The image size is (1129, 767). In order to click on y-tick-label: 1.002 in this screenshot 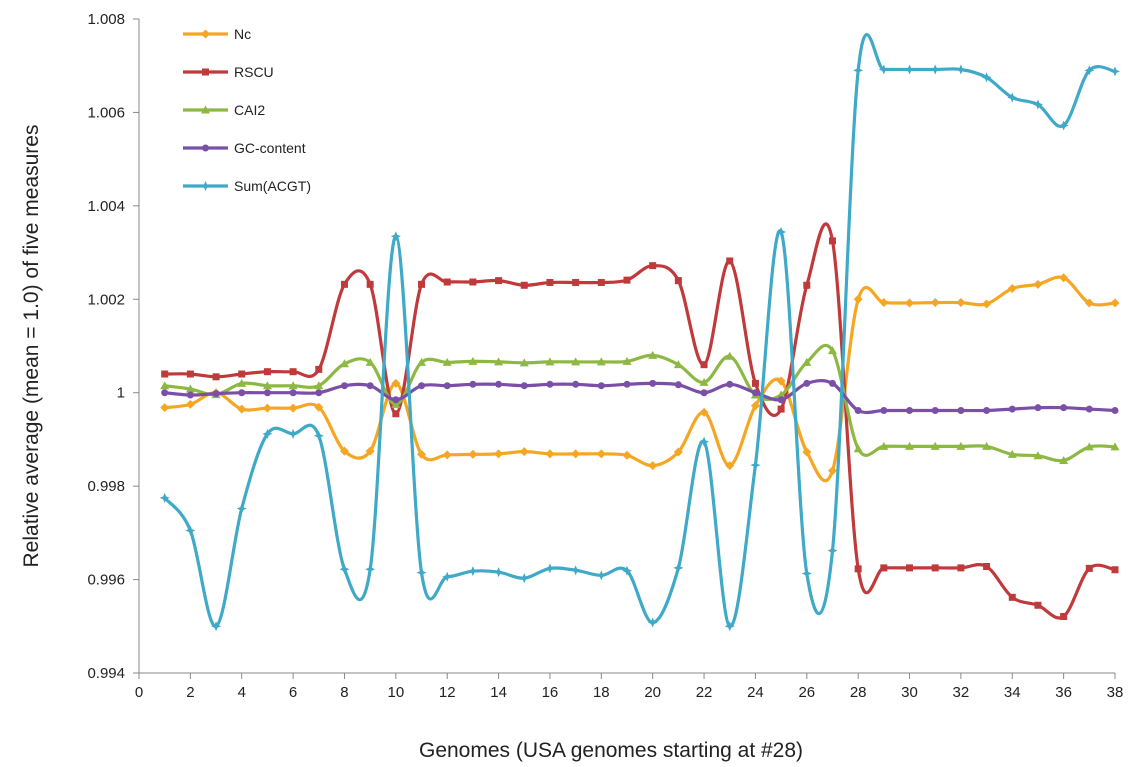, I will do `click(106, 299)`.